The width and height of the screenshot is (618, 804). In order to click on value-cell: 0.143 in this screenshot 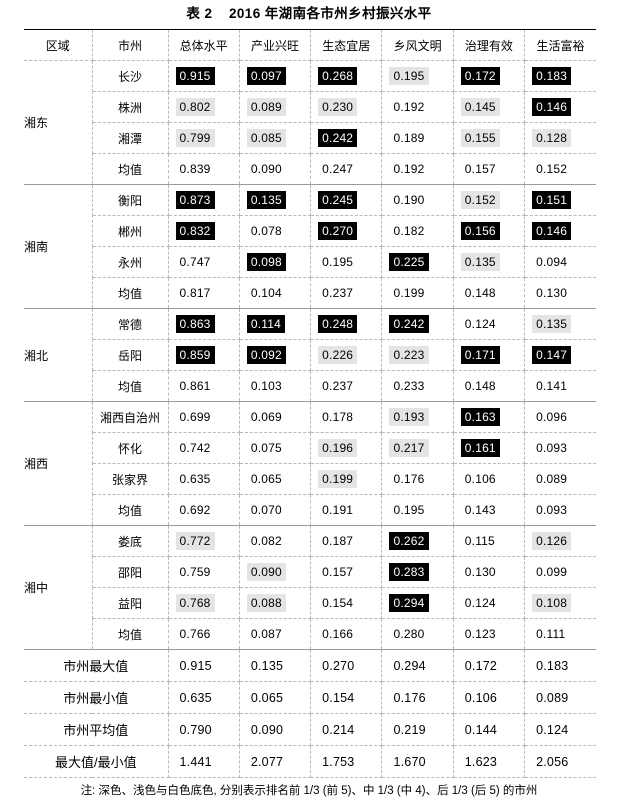, I will do `click(489, 510)`.